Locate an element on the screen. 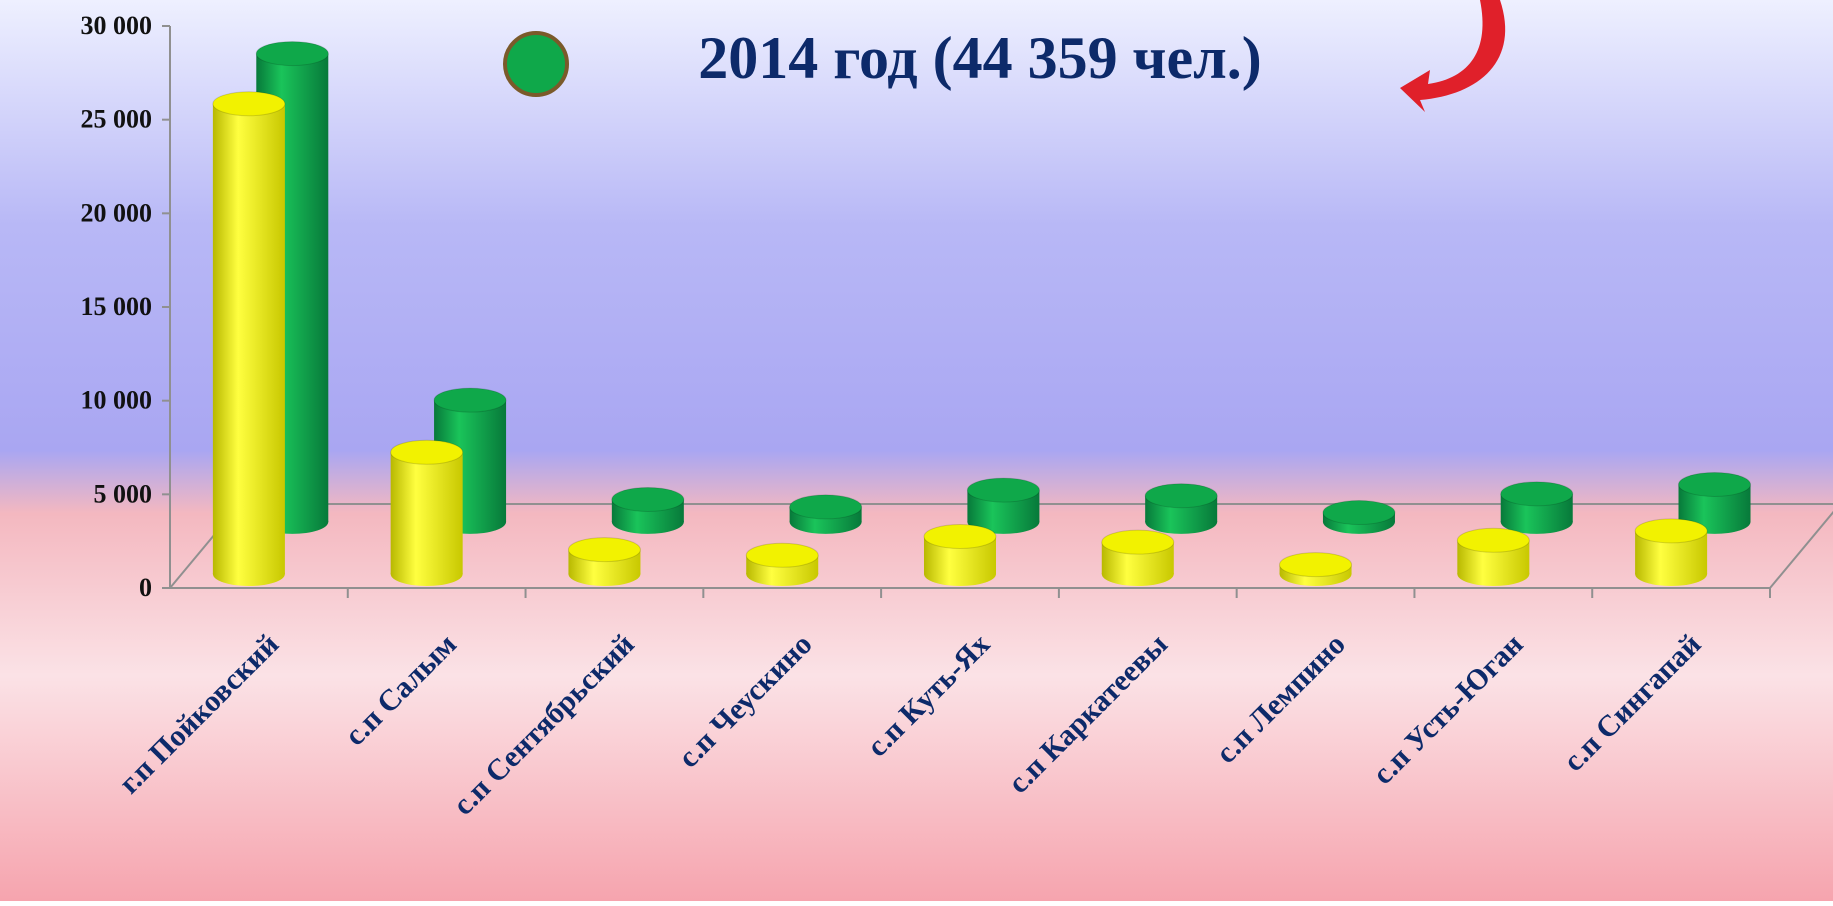  y-tick-label: 0 is located at coordinates (145, 587).